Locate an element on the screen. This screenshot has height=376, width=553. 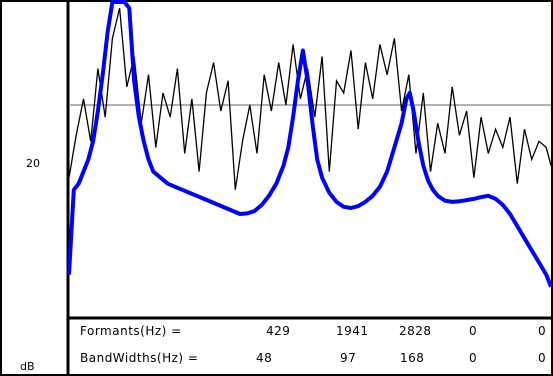
formant-value: 429 is located at coordinates (278, 331).